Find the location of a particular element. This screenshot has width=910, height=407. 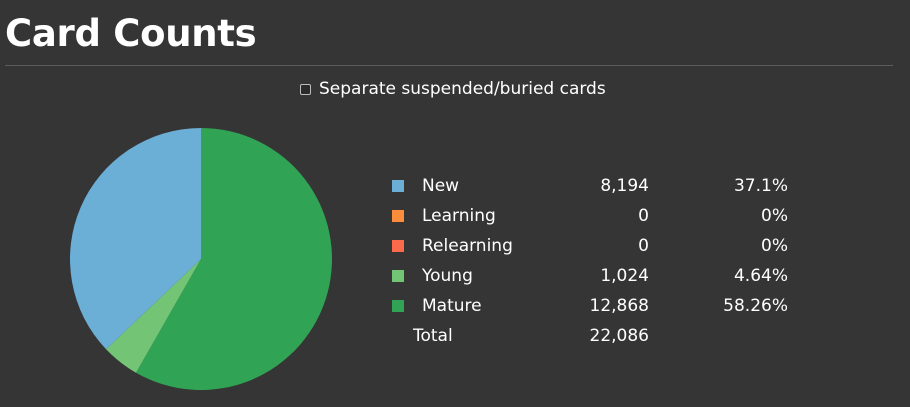

legend-row-total: Total 22,086 is located at coordinates (592, 338).